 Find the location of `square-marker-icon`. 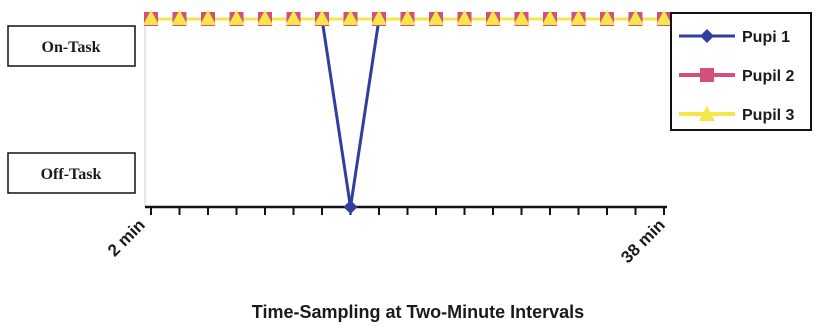

square-marker-icon is located at coordinates (707, 75).